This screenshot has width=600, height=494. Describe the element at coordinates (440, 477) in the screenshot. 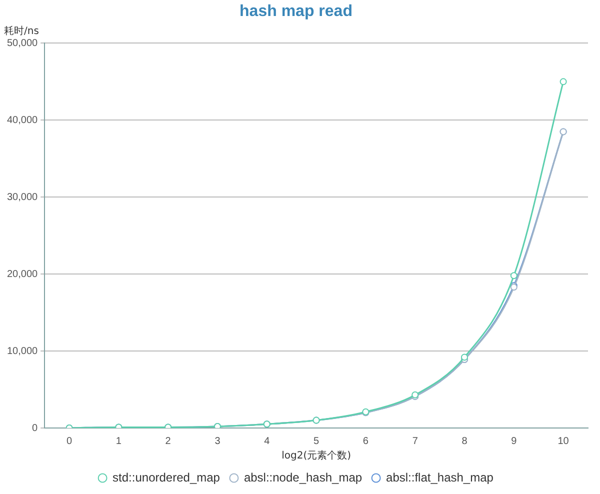

I see `legend-label: absl::flat_hash_map` at that location.